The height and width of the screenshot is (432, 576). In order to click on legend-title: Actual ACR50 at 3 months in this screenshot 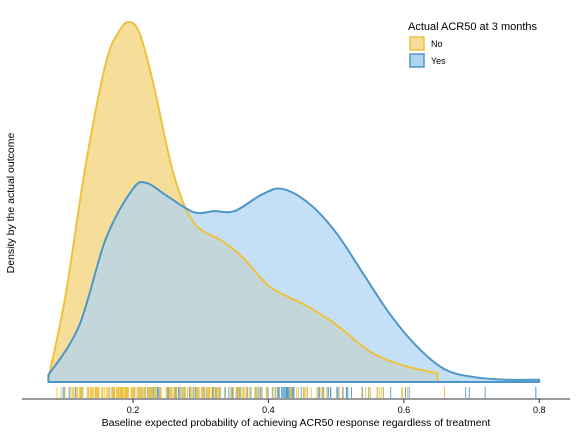, I will do `click(473, 27)`.